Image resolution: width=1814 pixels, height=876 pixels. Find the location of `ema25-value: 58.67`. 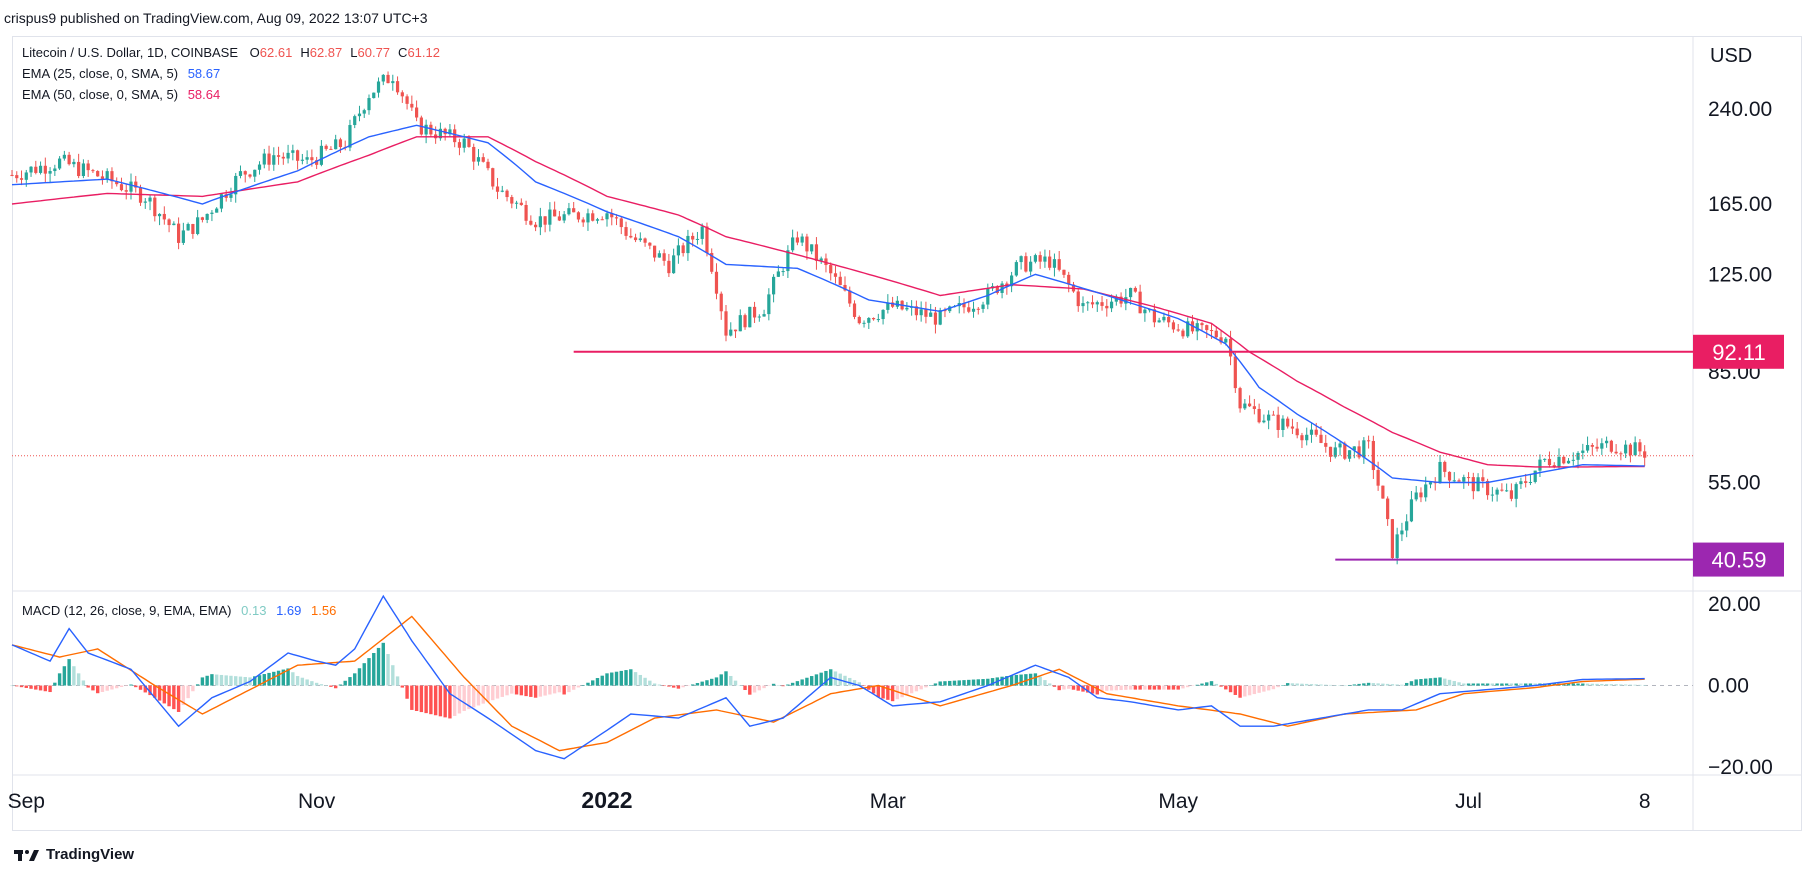

ema25-value: 58.67 is located at coordinates (204, 73).